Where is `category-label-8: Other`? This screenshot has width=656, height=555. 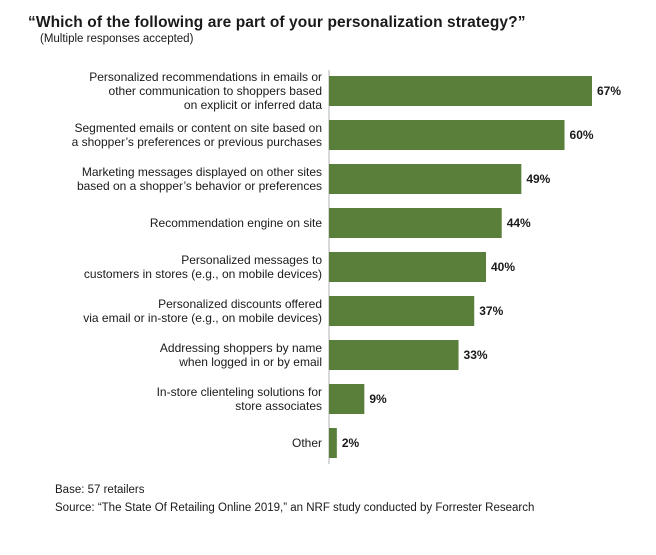
category-label-8: Other is located at coordinates (307, 443).